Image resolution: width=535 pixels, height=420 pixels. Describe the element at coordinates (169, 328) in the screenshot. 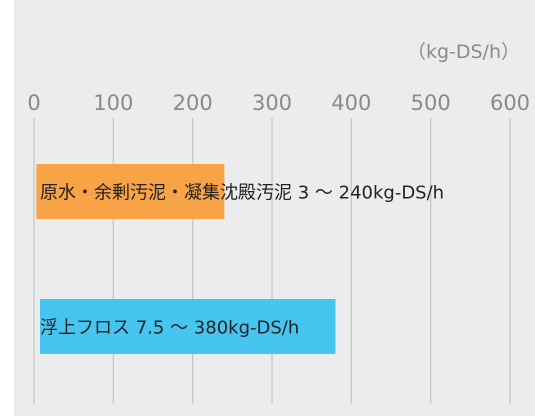

I see `bar-label: 浮上フロス 7.5 ～ 380kg-DS/h` at that location.